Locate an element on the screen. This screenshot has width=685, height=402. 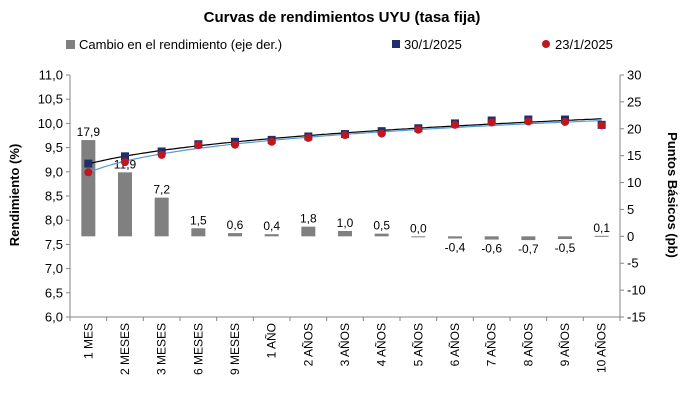
legend-series1-marker is located at coordinates (396, 44).